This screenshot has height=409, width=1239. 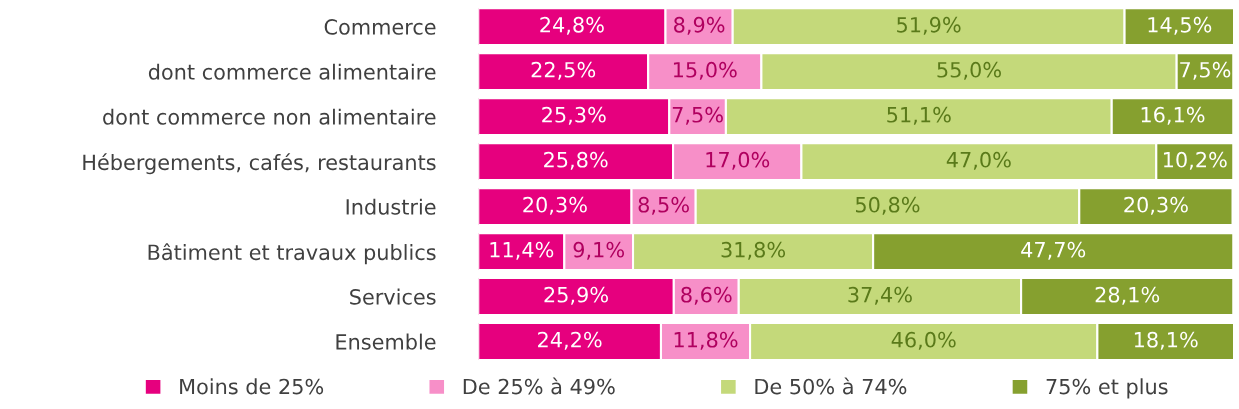 What do you see at coordinates (391, 206) in the screenshot?
I see `y-tick-label: Industrie` at bounding box center [391, 206].